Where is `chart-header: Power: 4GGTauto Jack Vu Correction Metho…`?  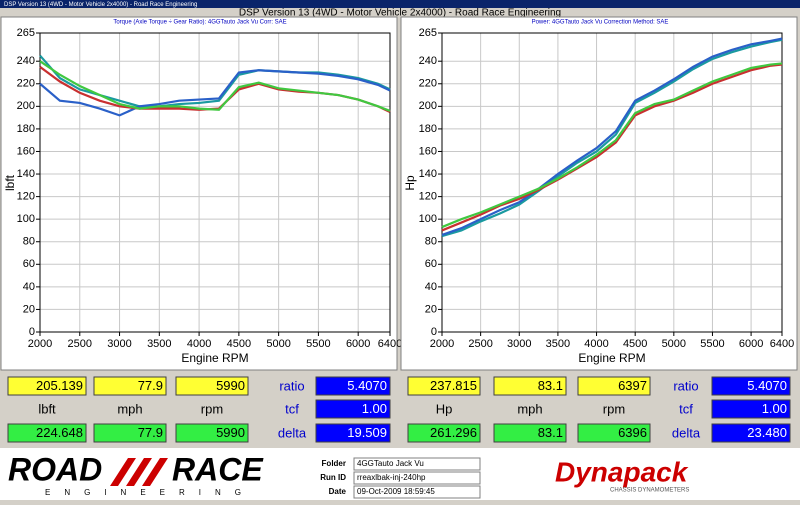 chart-header: Power: 4GGTauto Jack Vu Correction Metho… is located at coordinates (600, 23).